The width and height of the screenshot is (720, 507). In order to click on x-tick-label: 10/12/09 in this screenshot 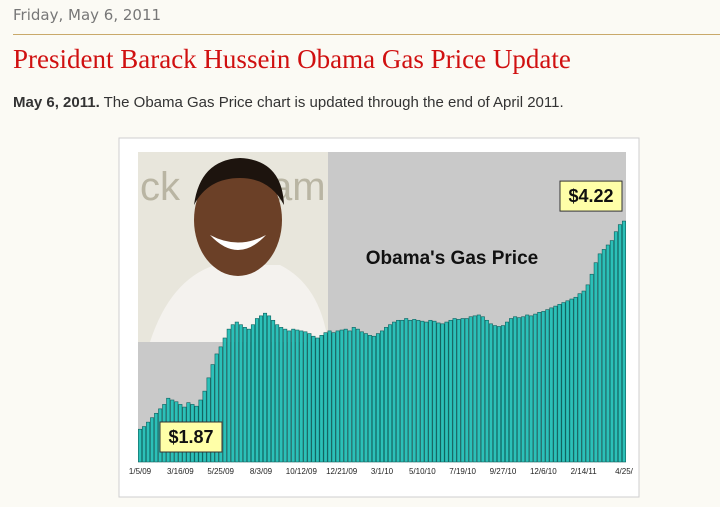, I will do `click(302, 471)`.